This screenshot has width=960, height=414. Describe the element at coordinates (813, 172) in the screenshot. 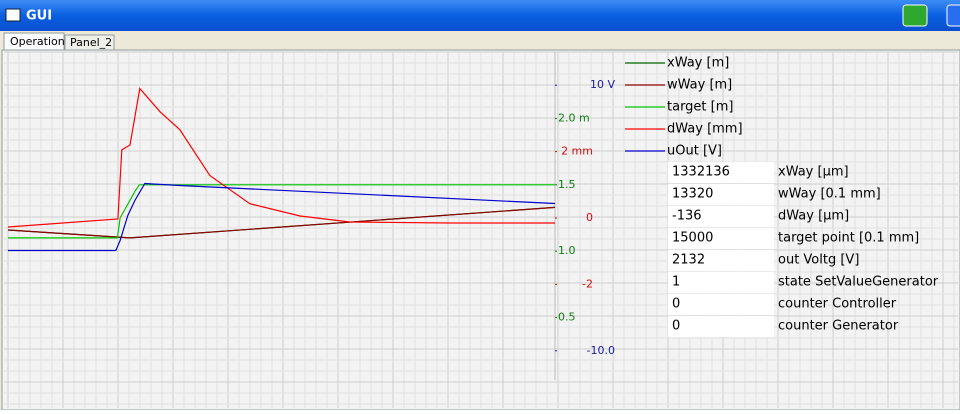

I see `table-label: xWay [µm]` at that location.